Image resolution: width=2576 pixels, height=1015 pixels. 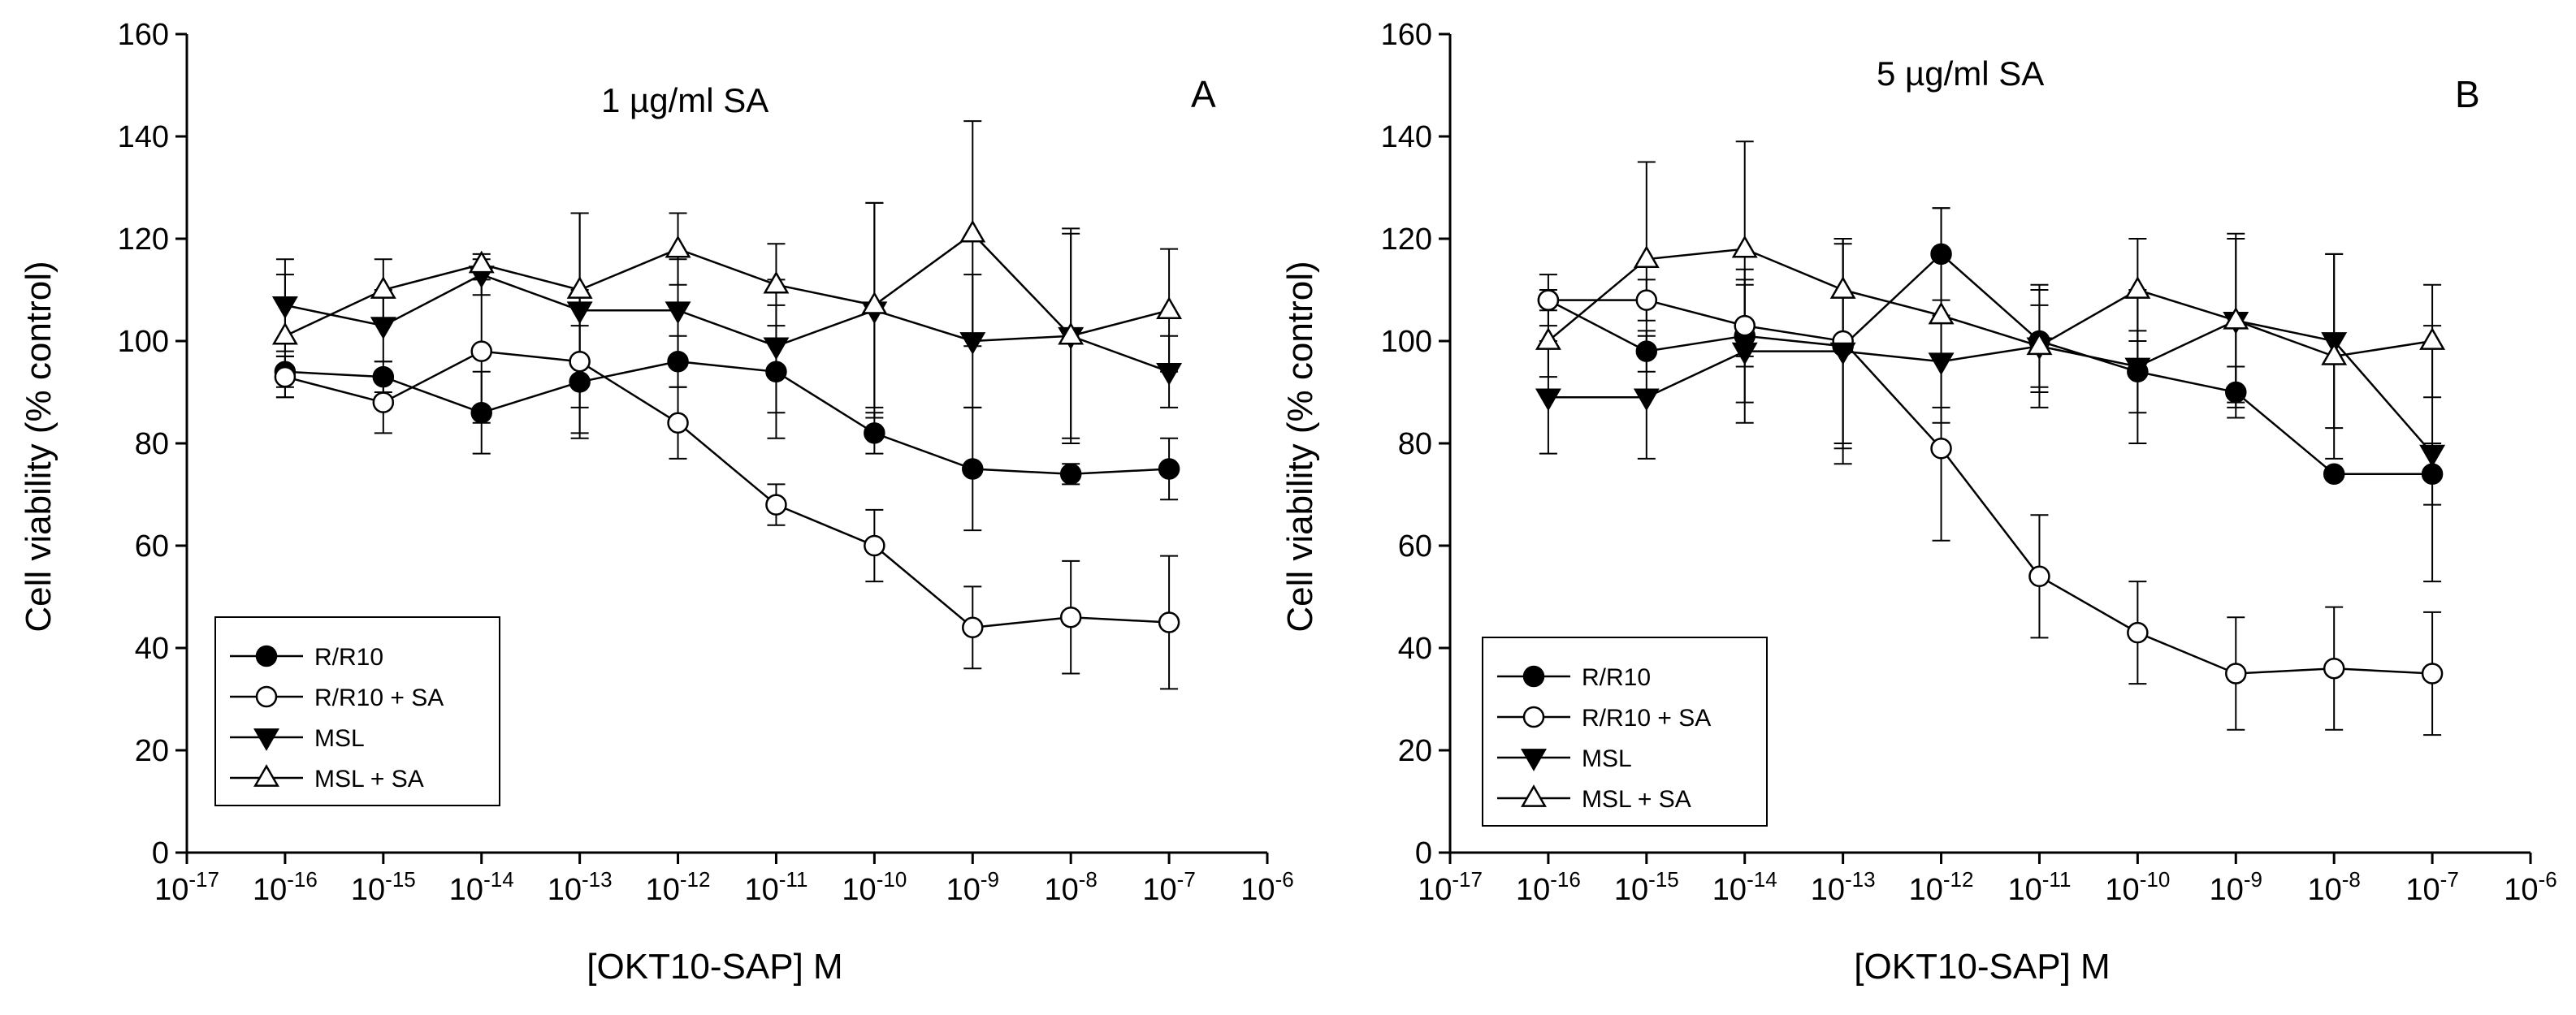 What do you see at coordinates (1607, 759) in the screenshot?
I see `legend-label: MSL` at bounding box center [1607, 759].